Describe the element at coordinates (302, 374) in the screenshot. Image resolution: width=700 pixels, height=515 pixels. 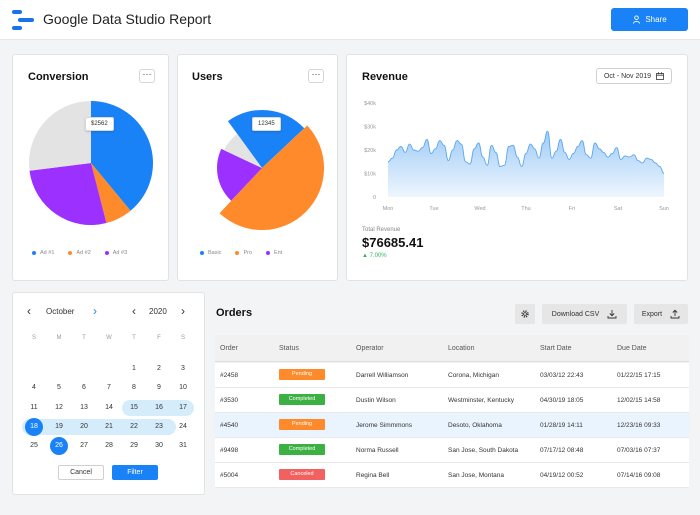
I see `status-badge: Pending` at that location.